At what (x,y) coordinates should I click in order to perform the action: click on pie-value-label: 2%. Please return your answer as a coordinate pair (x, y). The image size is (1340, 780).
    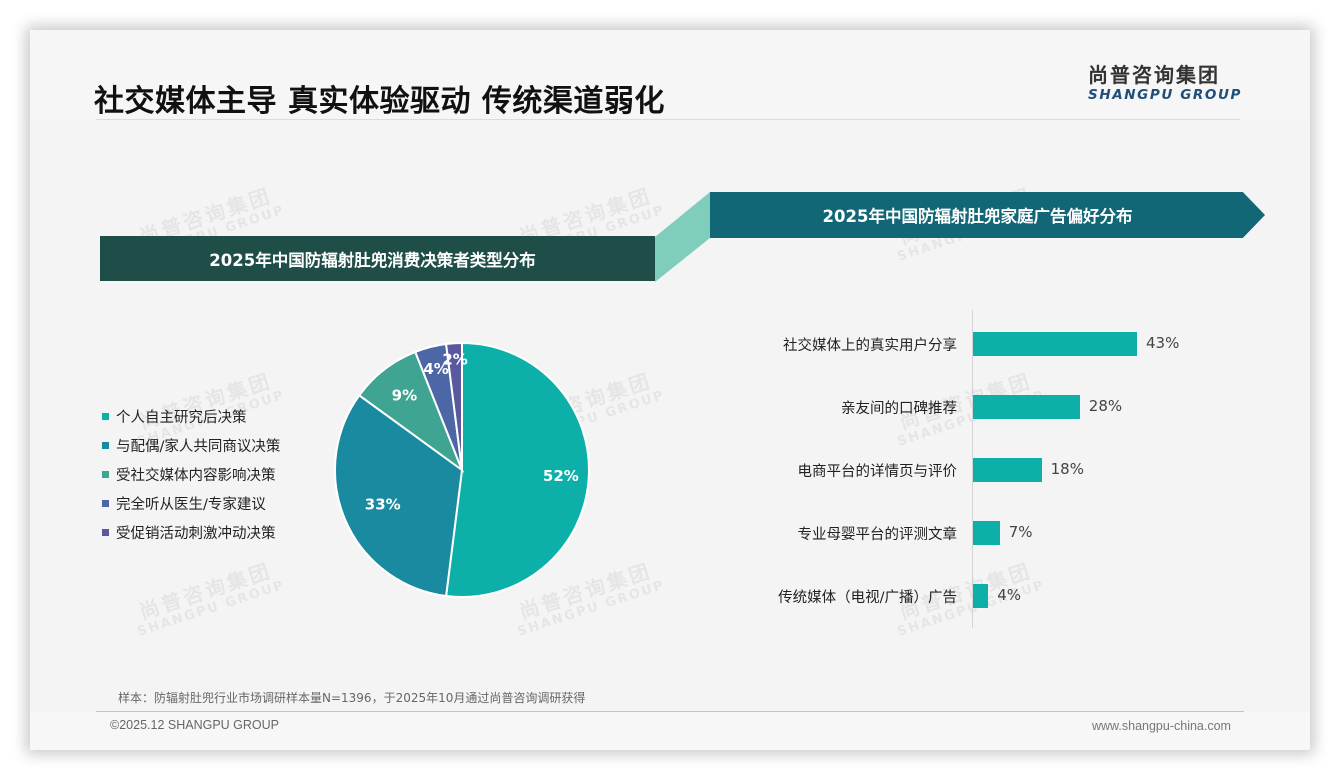
    Looking at the image, I should click on (454, 360).